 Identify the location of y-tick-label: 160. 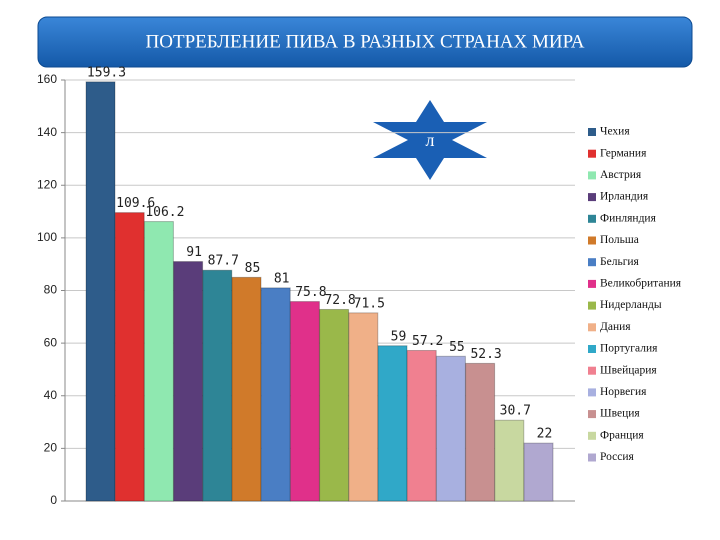
(47, 79).